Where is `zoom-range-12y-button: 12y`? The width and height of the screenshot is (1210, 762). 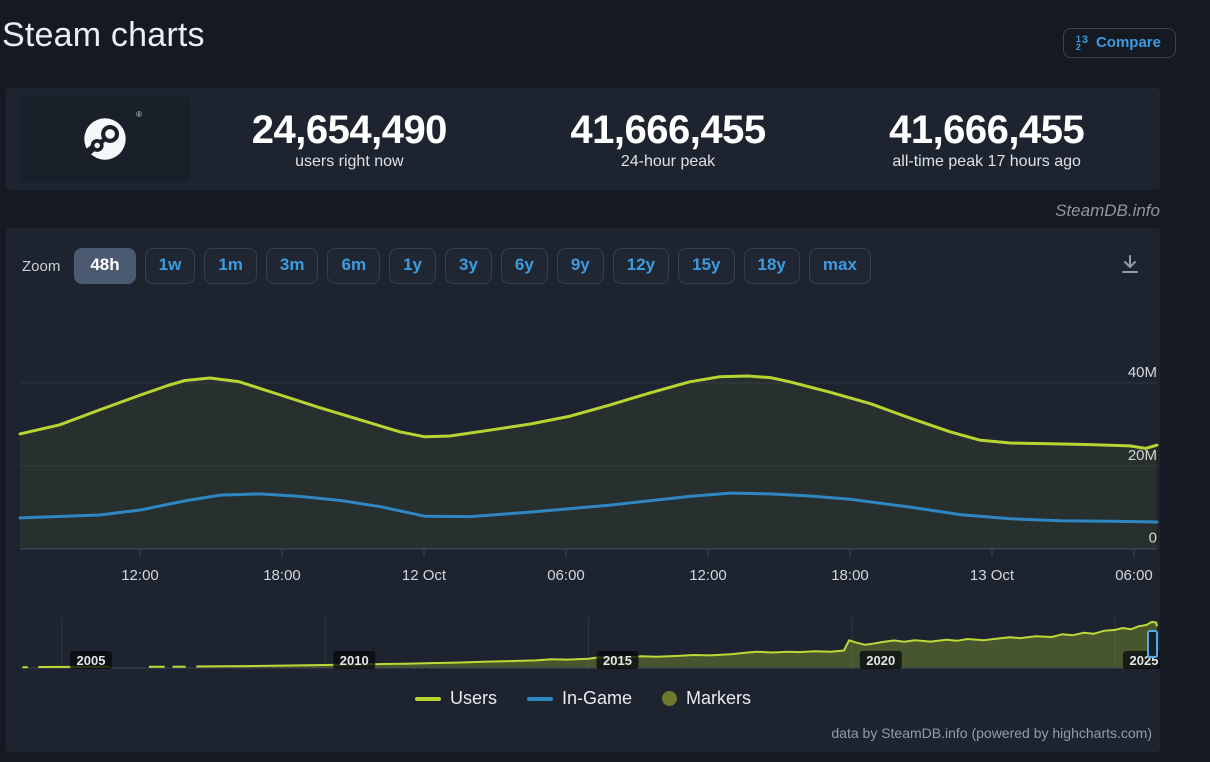
zoom-range-12y-button: 12y is located at coordinates (641, 266).